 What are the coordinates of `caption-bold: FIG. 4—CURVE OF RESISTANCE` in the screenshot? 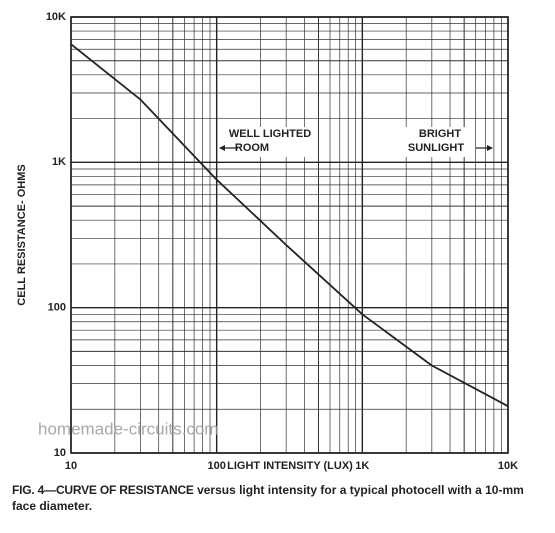 It's located at (103, 490).